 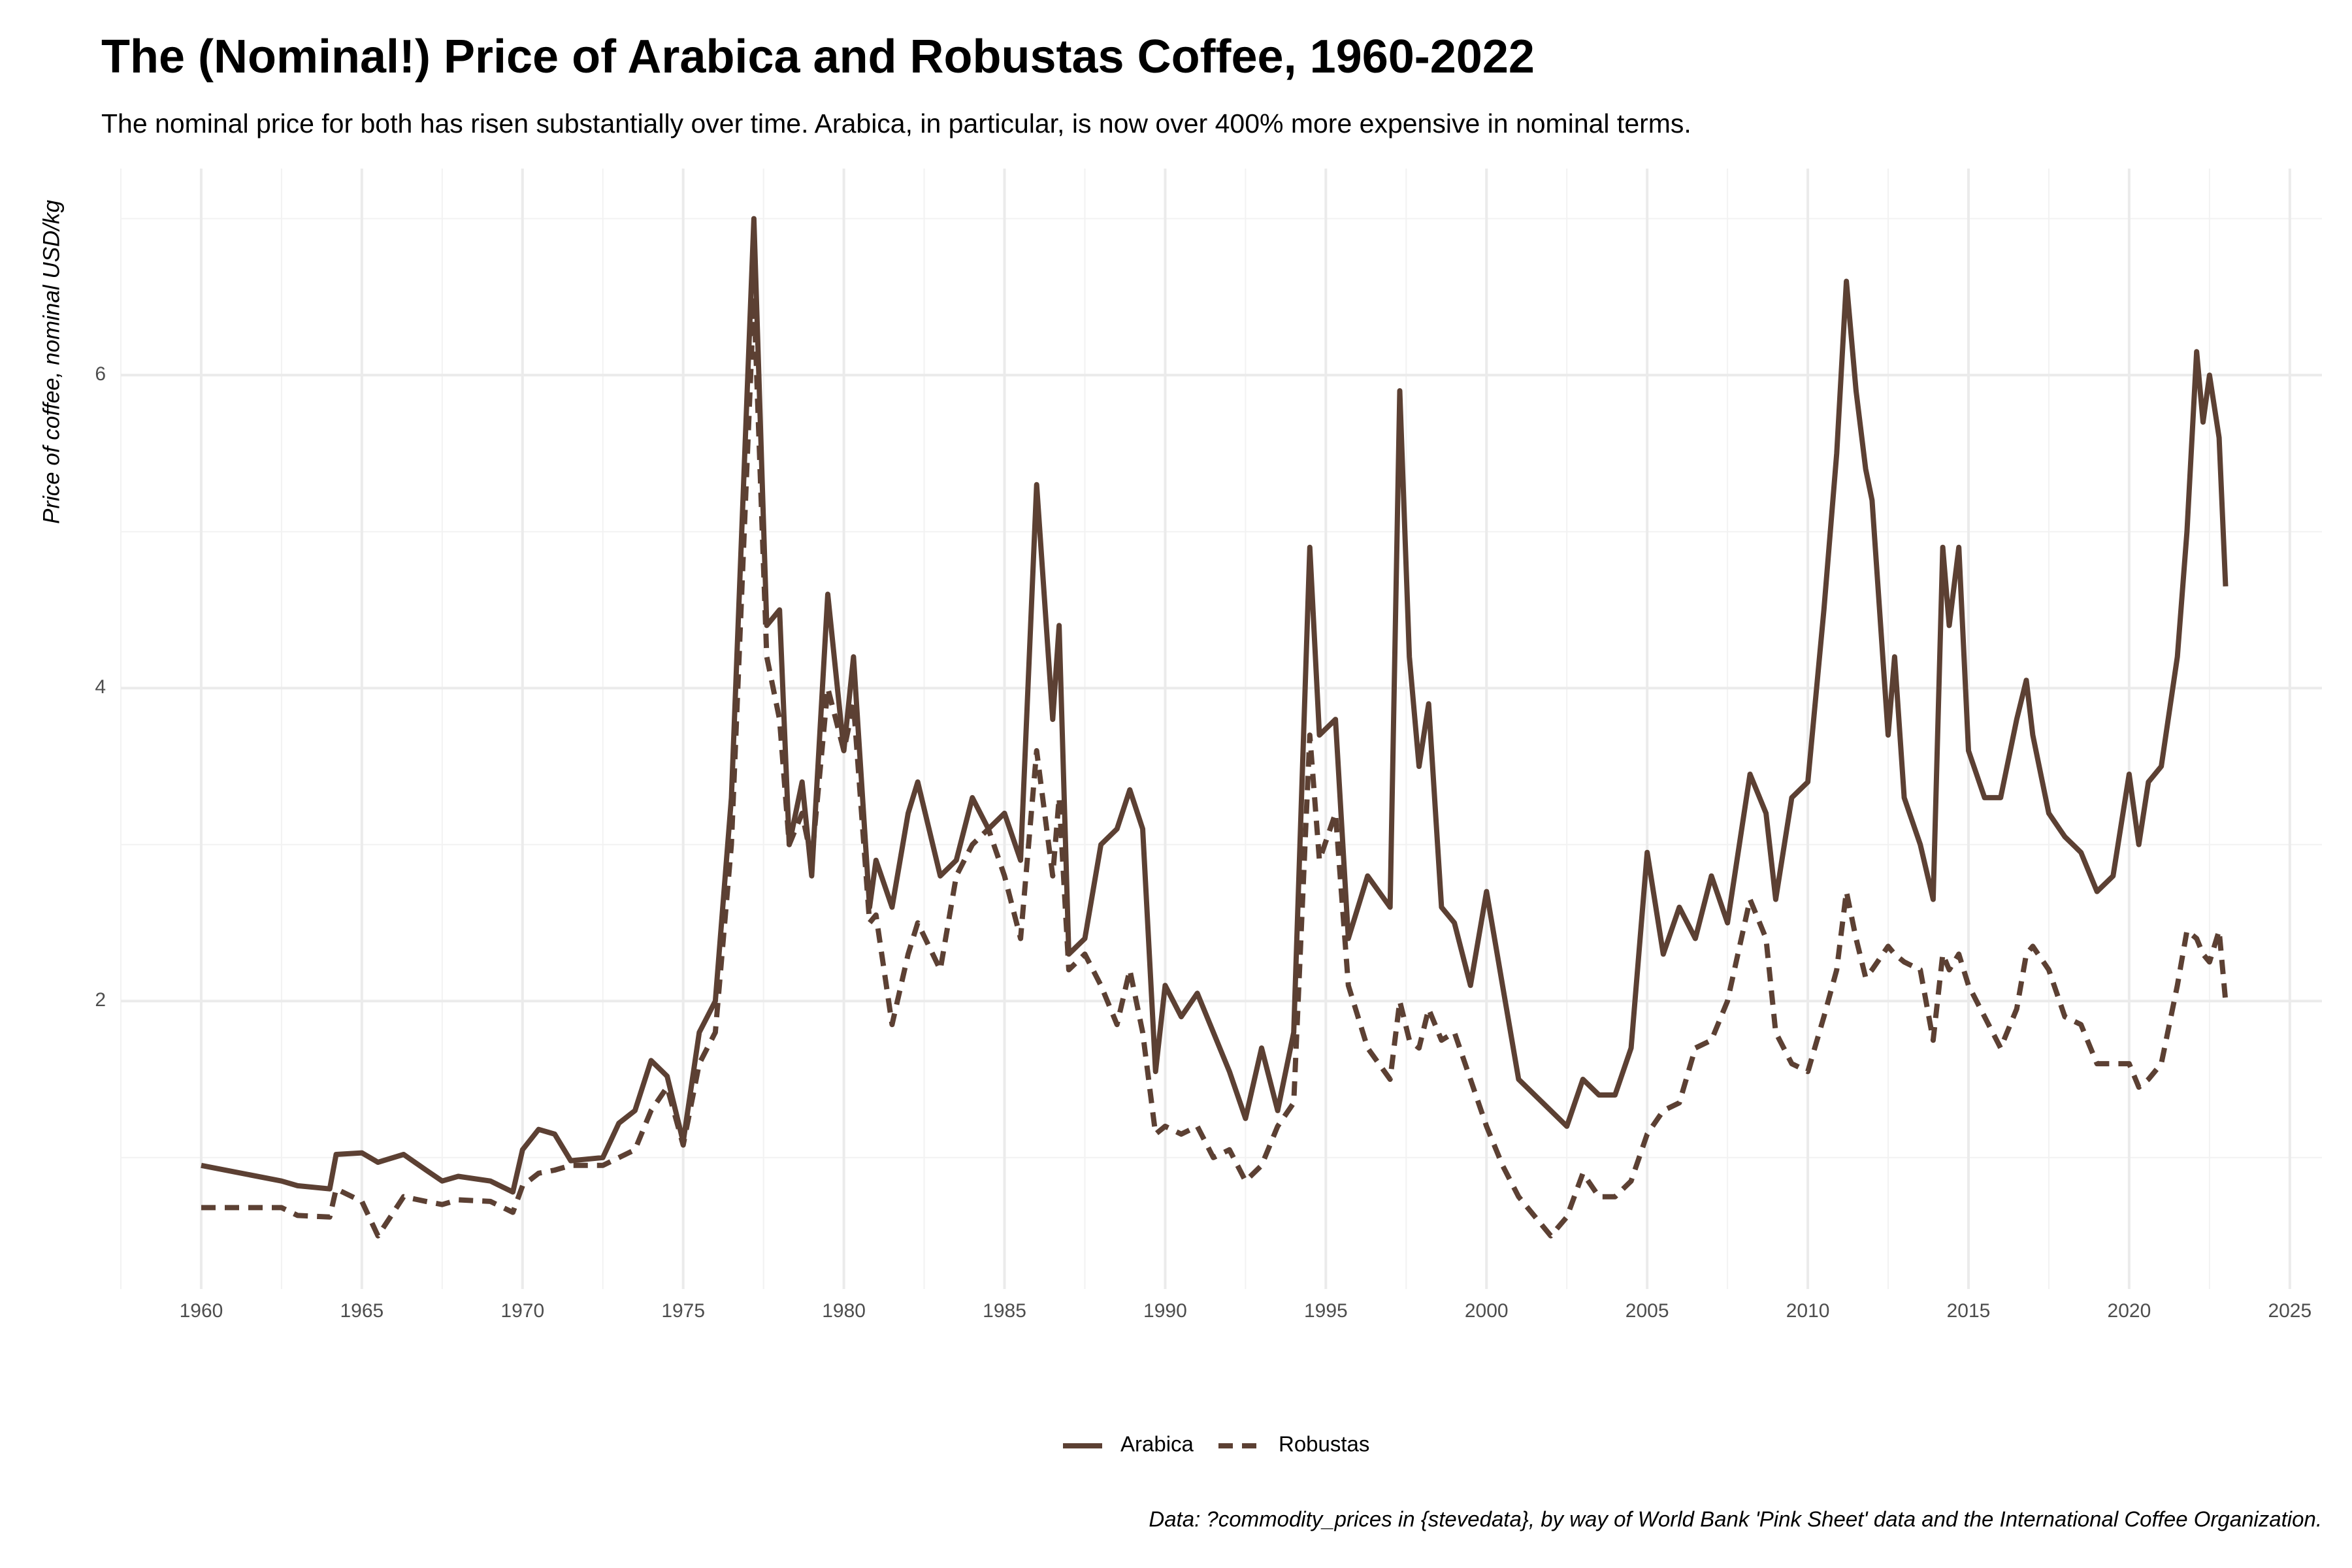 What do you see at coordinates (683, 1311) in the screenshot?
I see `x-tick-label: 1975` at bounding box center [683, 1311].